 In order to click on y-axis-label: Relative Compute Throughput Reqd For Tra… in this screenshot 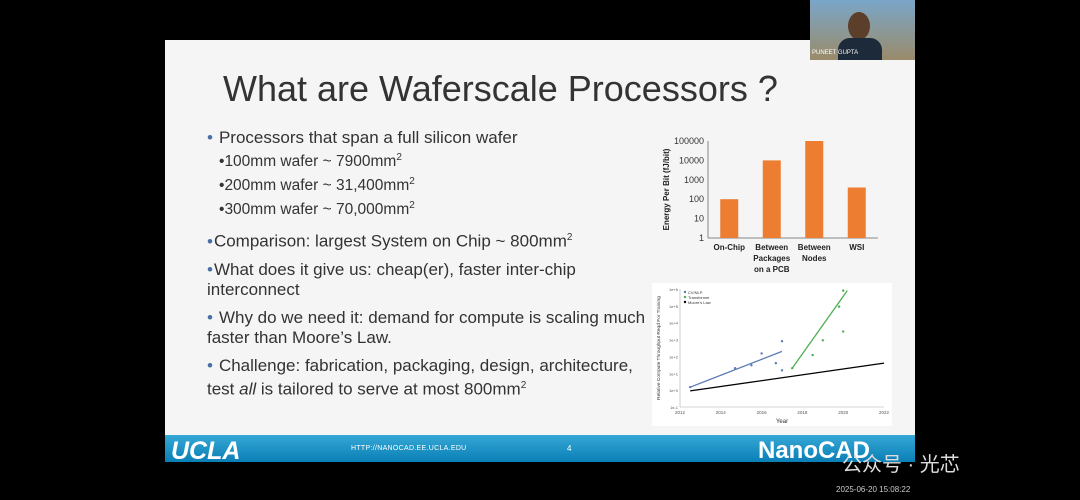, I will do `click(659, 348)`.